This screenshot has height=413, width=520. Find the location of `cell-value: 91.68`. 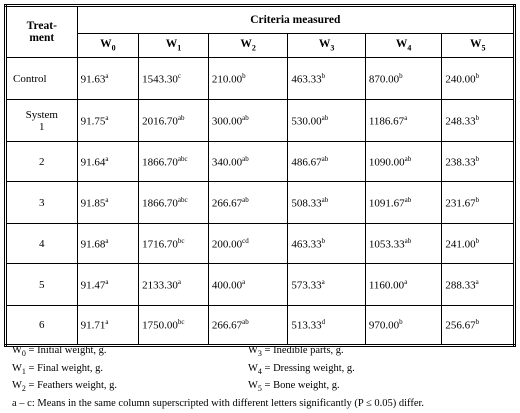

cell-value: 91.68 is located at coordinates (93, 244).